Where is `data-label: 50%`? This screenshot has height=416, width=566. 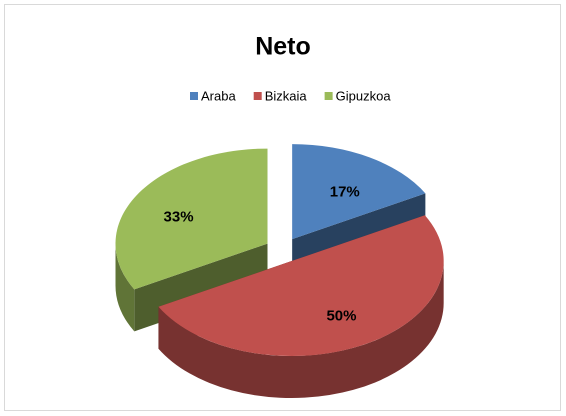
data-label: 50% is located at coordinates (341, 316).